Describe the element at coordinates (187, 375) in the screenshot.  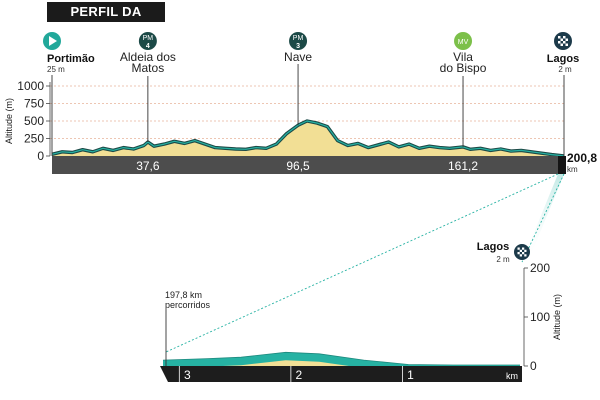
I see `zoom-x-tick-label: 3` at that location.